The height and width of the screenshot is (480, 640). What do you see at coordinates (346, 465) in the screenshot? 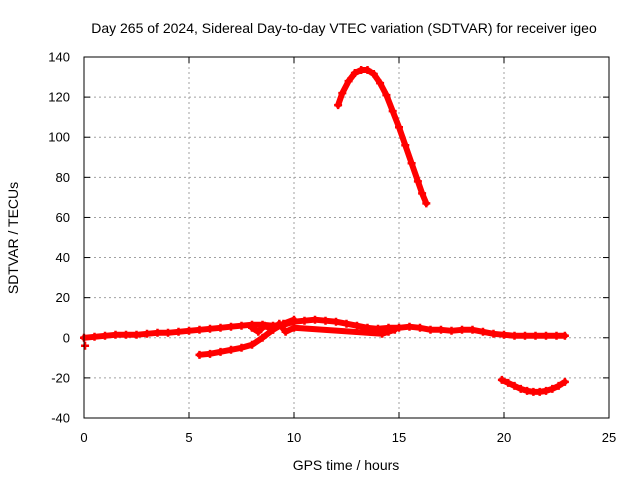
I see `x-axis-label: GPS time / hours` at bounding box center [346, 465].